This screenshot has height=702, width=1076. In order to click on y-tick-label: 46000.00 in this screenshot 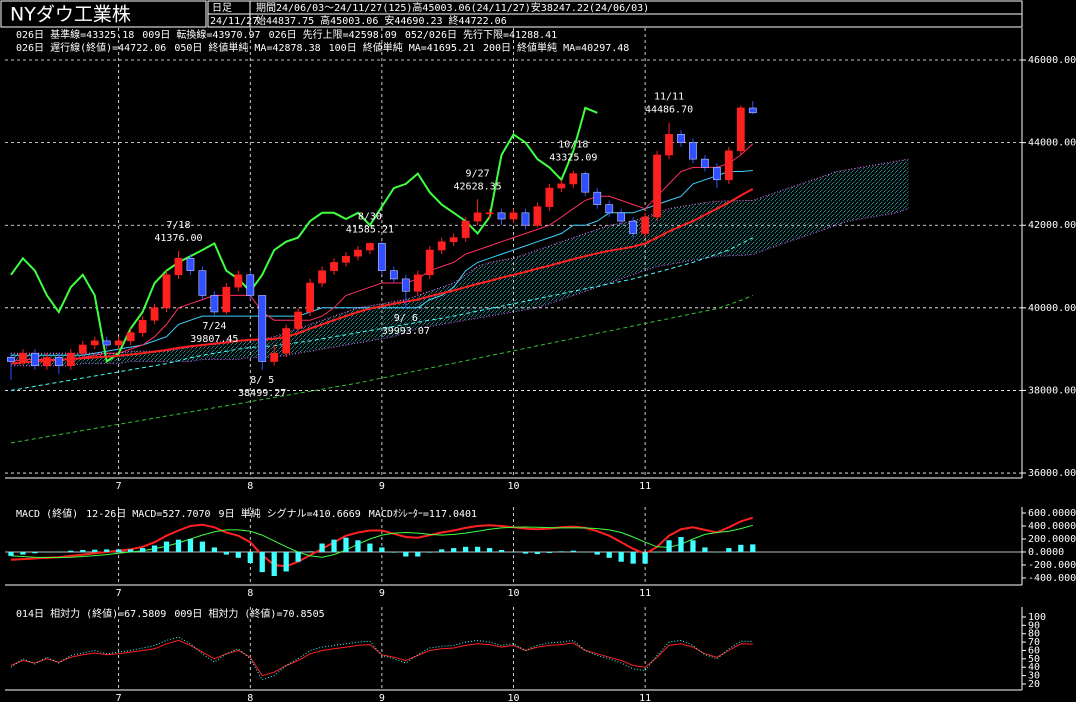, I will do `click(1052, 60)`.